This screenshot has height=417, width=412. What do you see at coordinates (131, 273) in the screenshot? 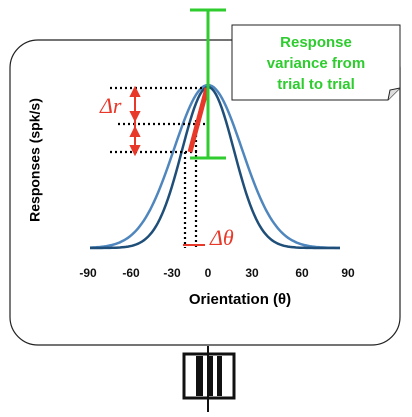
I see `x-tick-label: -60` at bounding box center [131, 273].